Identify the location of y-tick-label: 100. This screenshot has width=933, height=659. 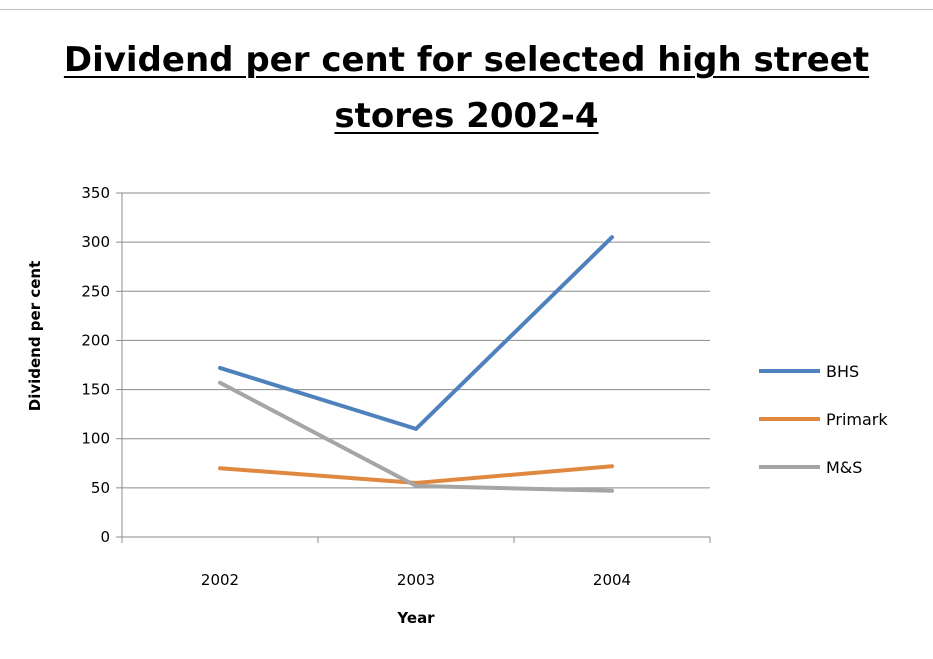
(95, 439).